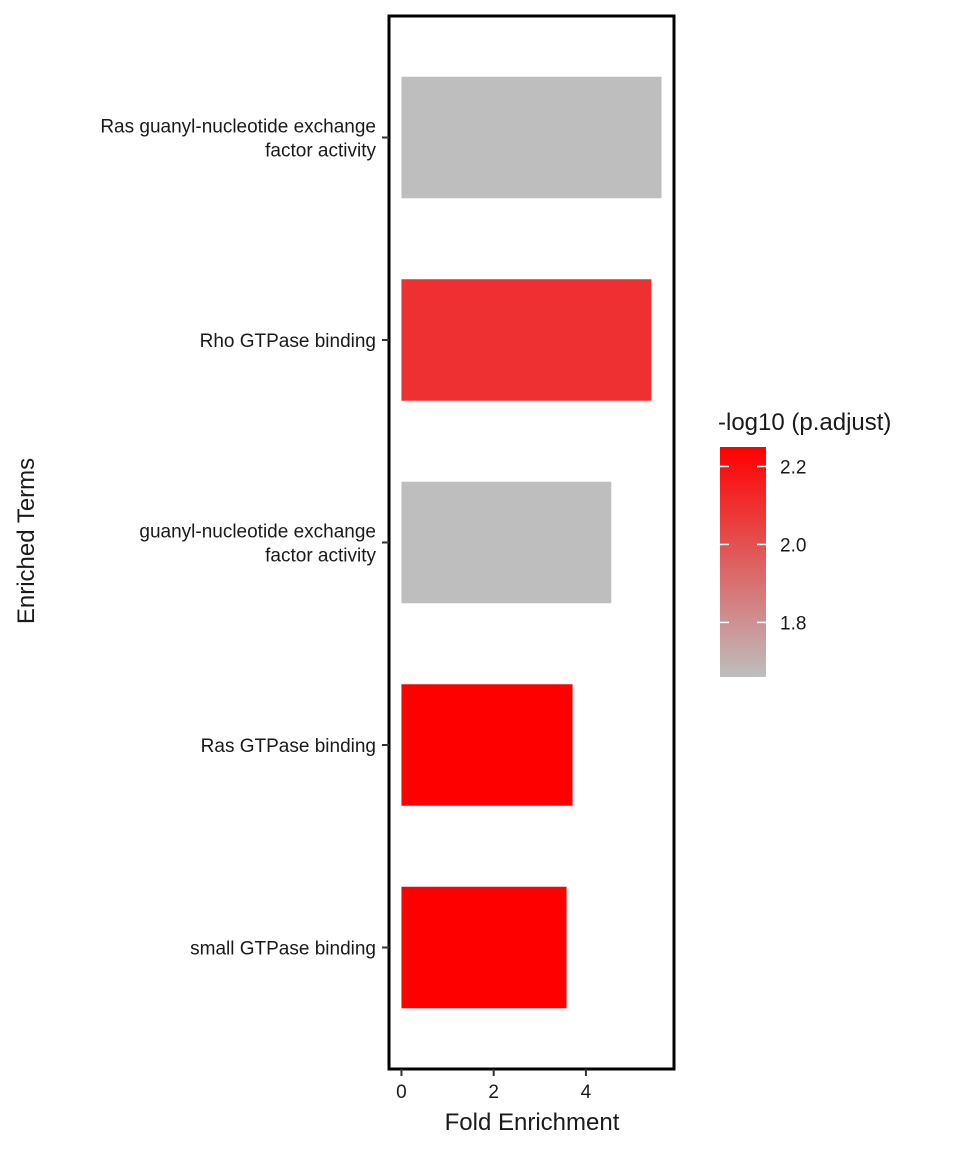  I want to click on x-axis: 0 2 4, so click(494, 1086).